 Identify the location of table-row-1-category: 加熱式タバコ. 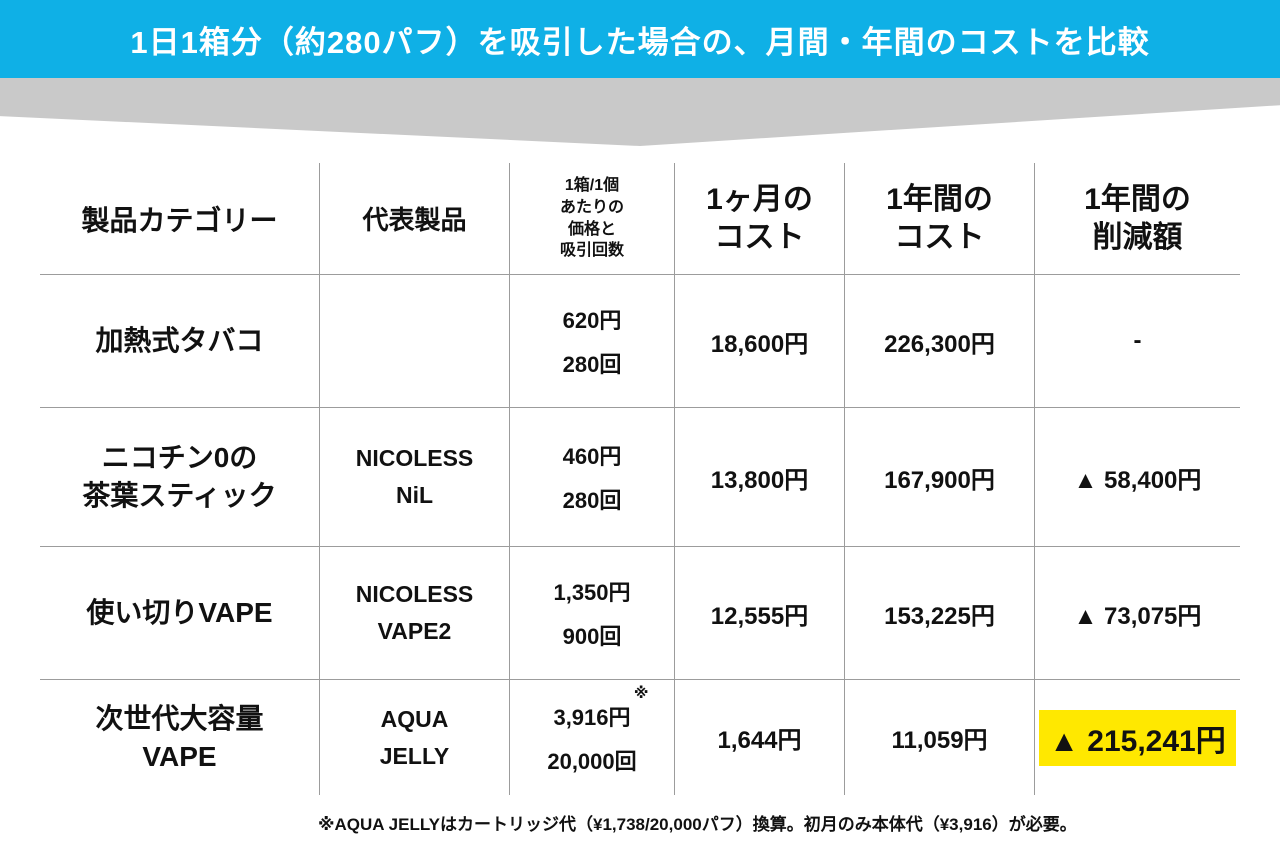
(180, 341).